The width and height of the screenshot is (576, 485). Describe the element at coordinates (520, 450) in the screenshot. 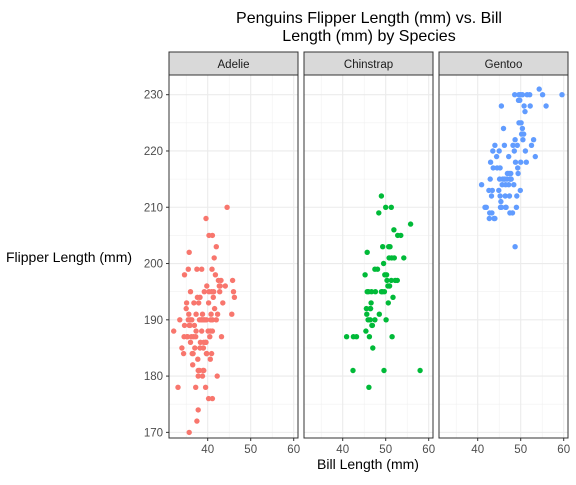

I see `x-tick-label: 50` at that location.